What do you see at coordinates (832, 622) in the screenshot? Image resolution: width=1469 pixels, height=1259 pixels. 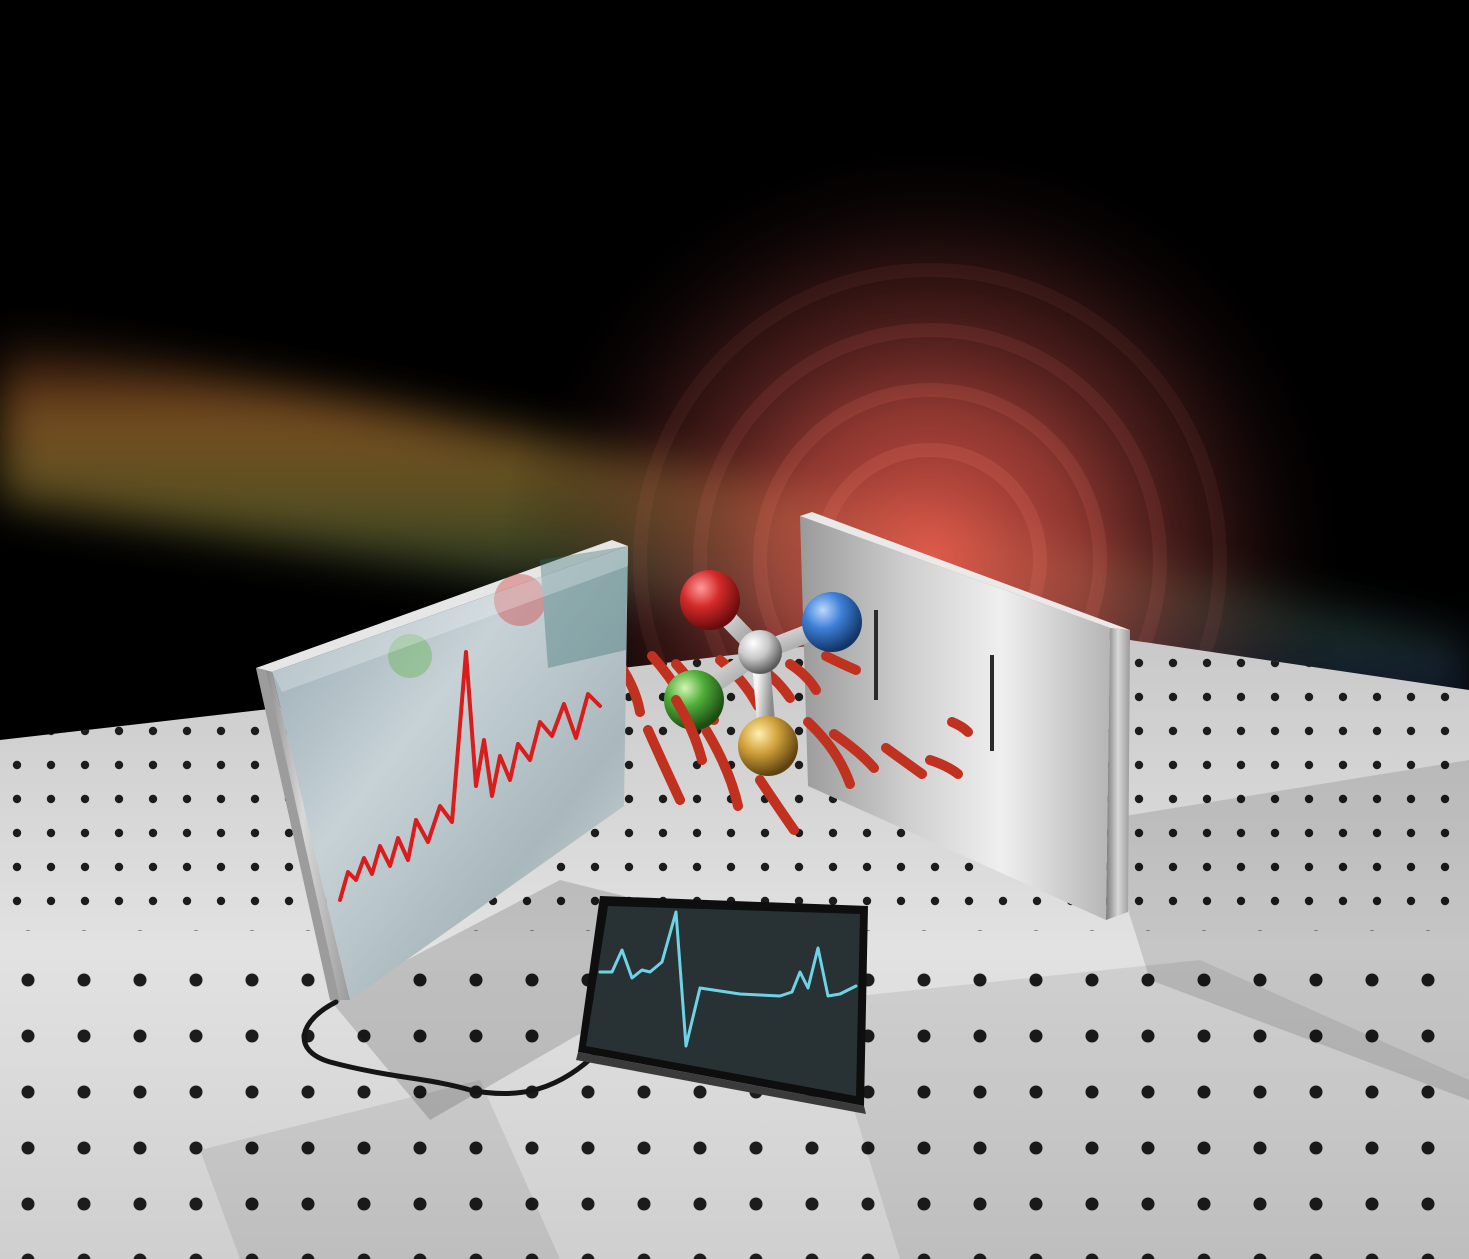 I see `blue-atom` at bounding box center [832, 622].